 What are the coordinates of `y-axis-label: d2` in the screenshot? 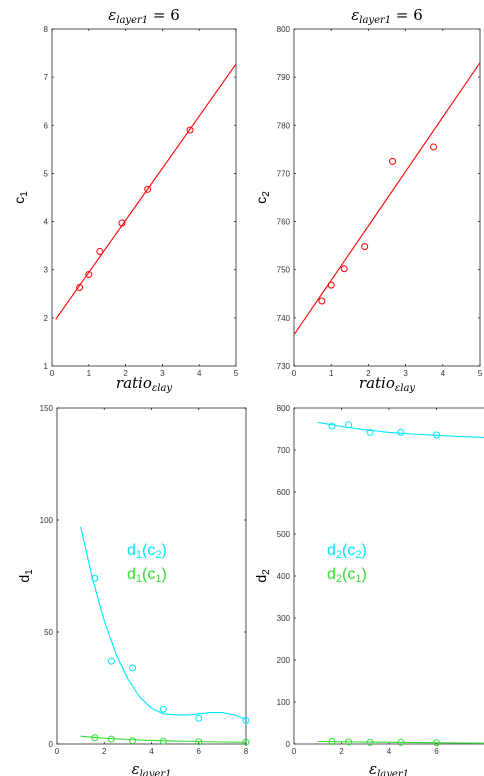 It's located at (262, 576).